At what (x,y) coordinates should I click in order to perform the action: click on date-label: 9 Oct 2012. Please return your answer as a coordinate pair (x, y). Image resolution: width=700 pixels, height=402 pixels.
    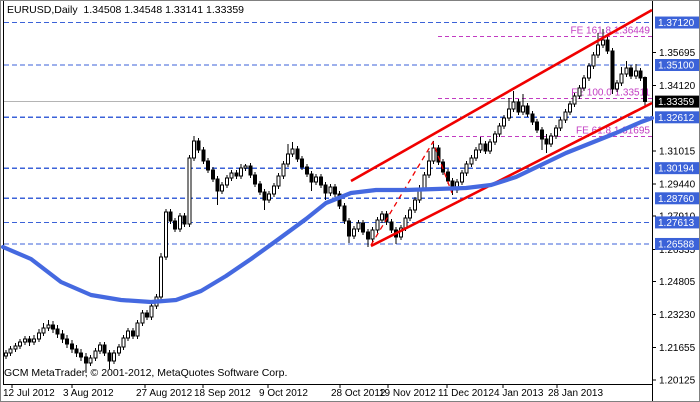
    Looking at the image, I should click on (283, 393).